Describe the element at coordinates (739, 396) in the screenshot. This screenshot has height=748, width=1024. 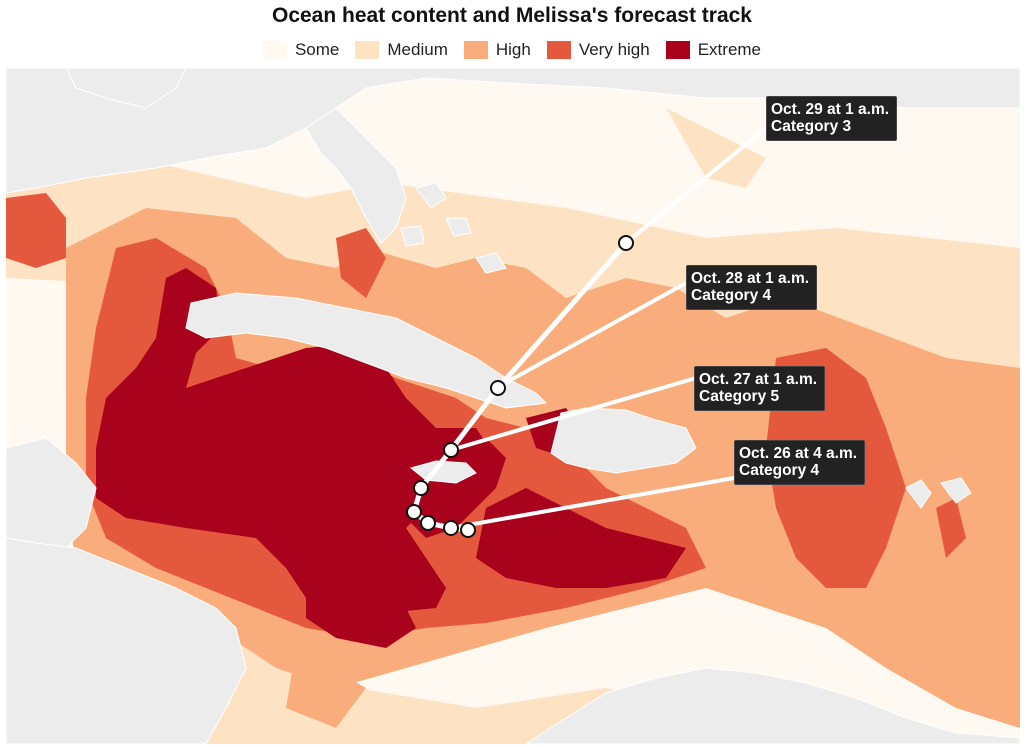
I see `callout-oct27-category: Category 5` at that location.